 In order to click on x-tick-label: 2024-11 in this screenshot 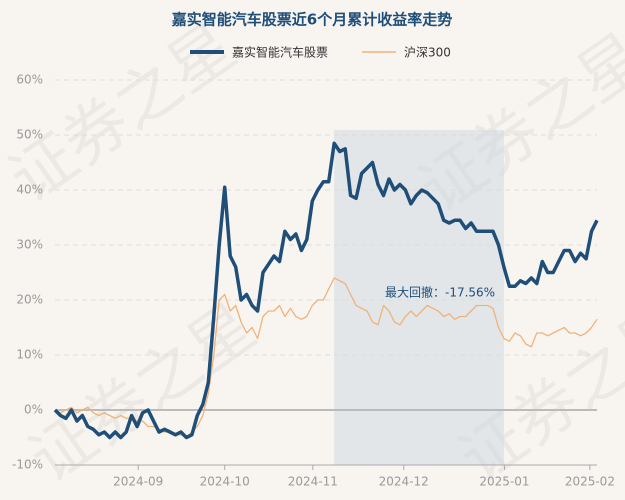, I will do `click(313, 482)`.